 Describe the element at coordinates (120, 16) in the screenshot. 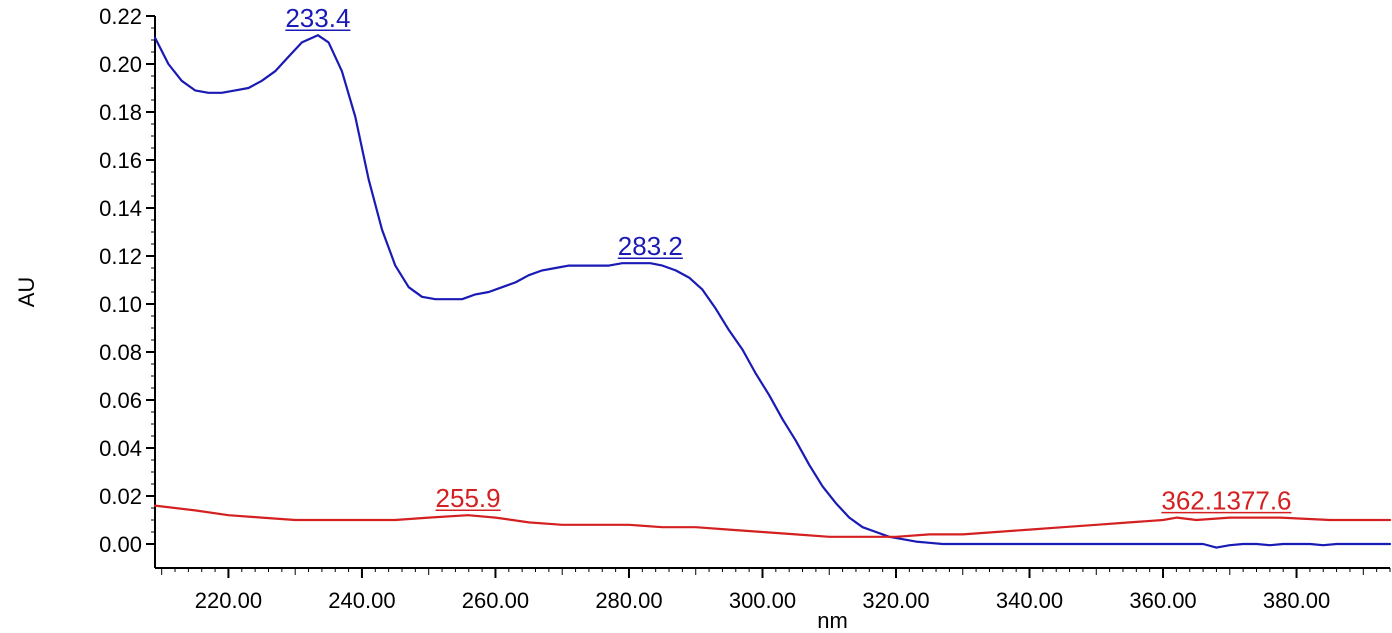

I see `y-tick-label: 0.22` at that location.